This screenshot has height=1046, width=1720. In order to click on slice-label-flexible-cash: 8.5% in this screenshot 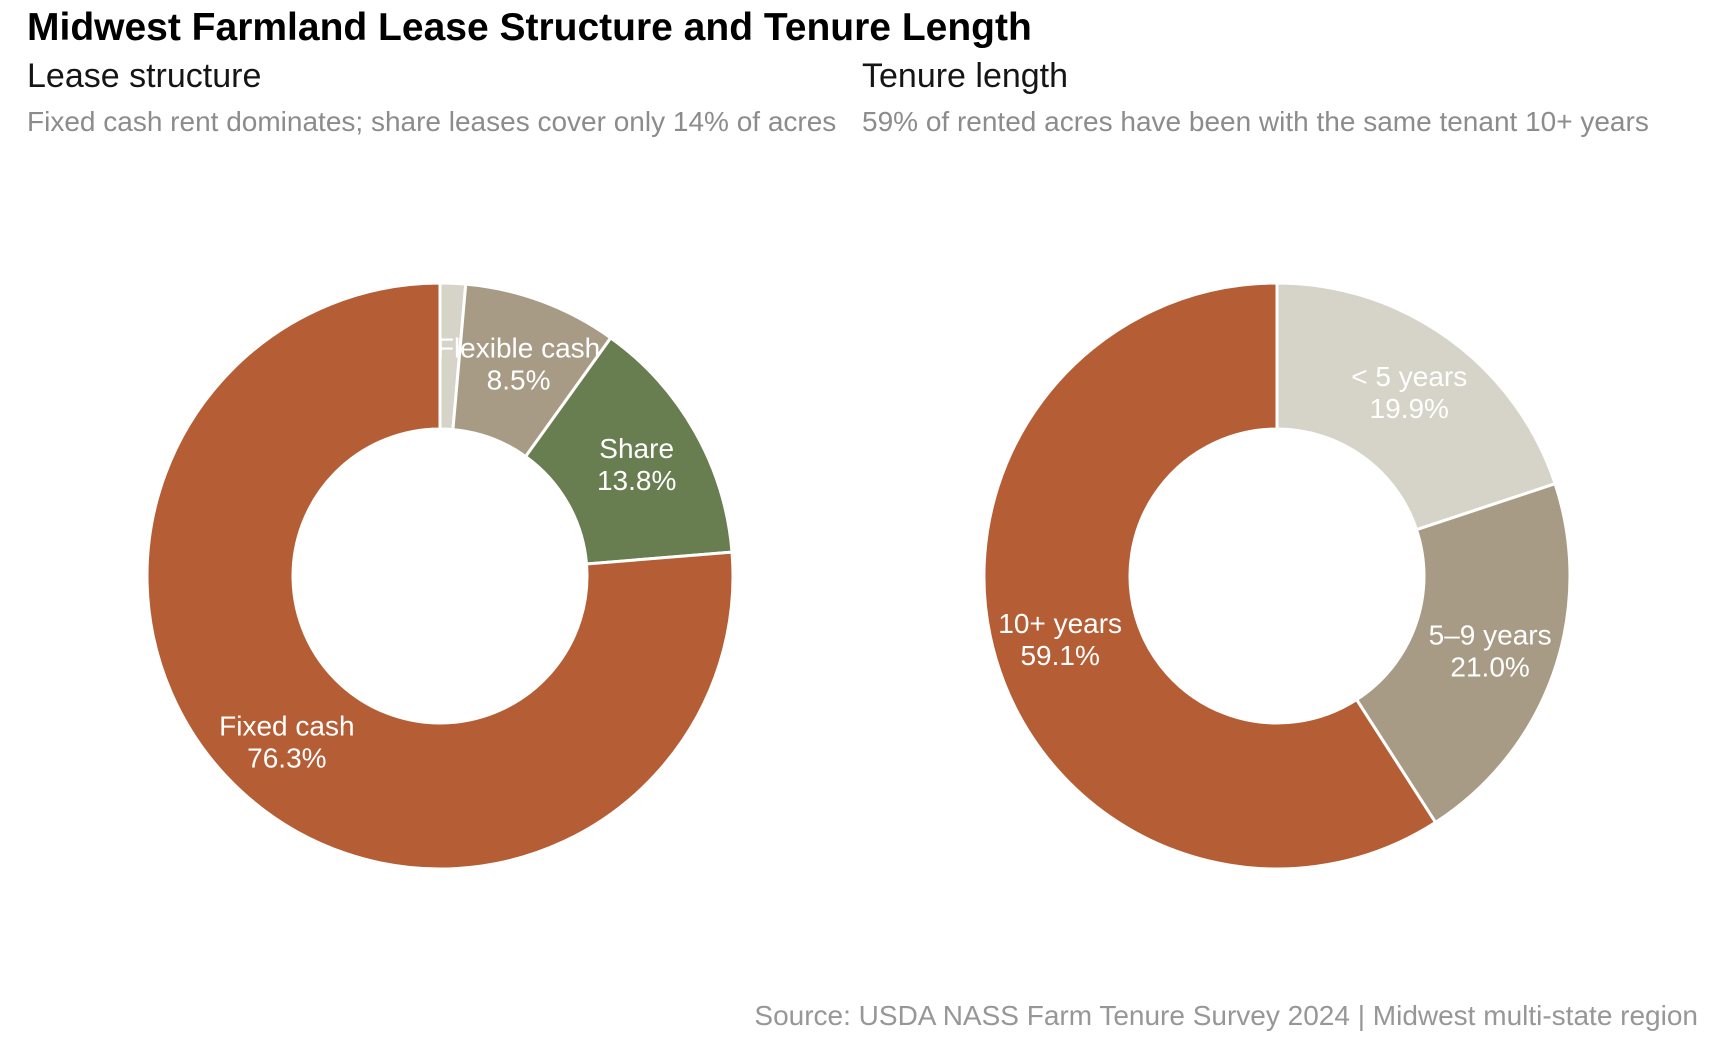, I will do `click(519, 380)`.